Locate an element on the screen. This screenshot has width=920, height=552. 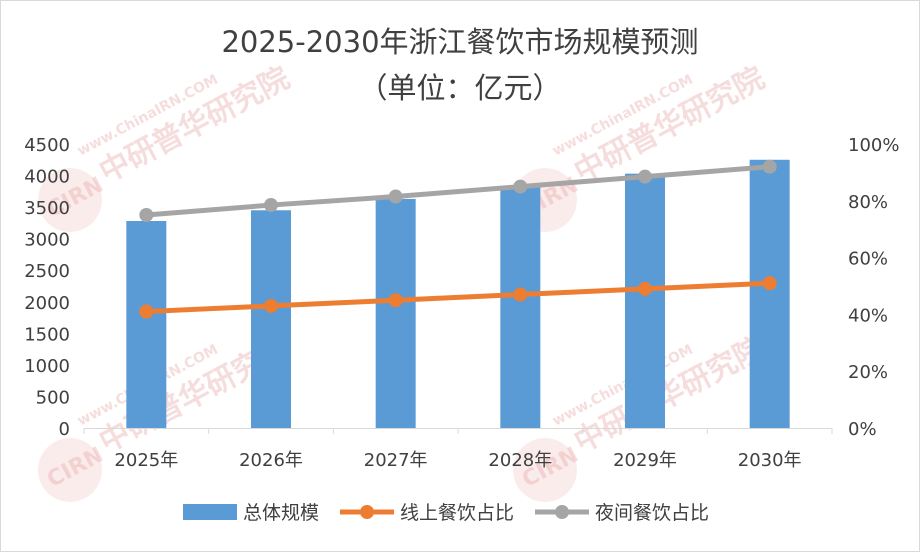
y-left-tick-label: 2000 is located at coordinates (47, 303).